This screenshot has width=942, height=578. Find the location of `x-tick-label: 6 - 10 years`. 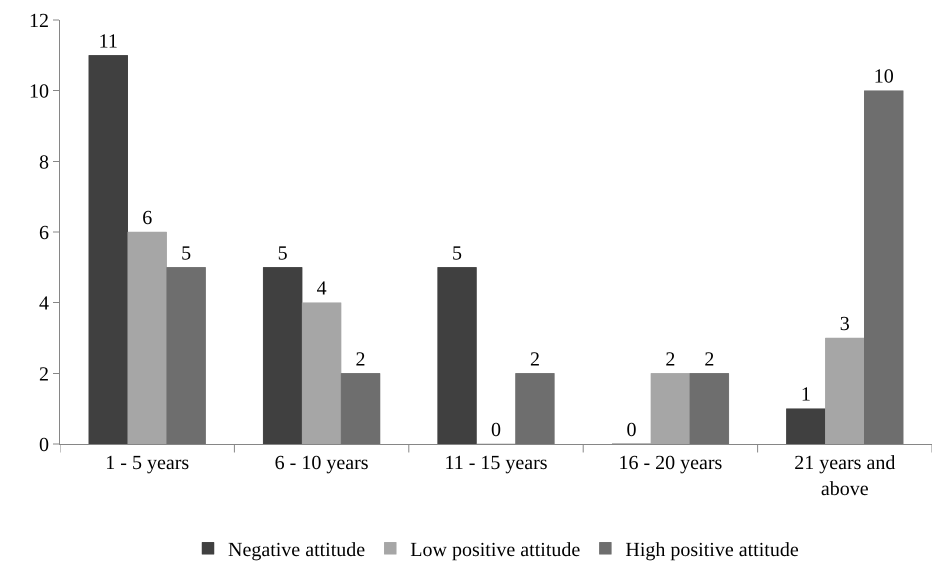

x-tick-label: 6 - 10 years is located at coordinates (321, 463).